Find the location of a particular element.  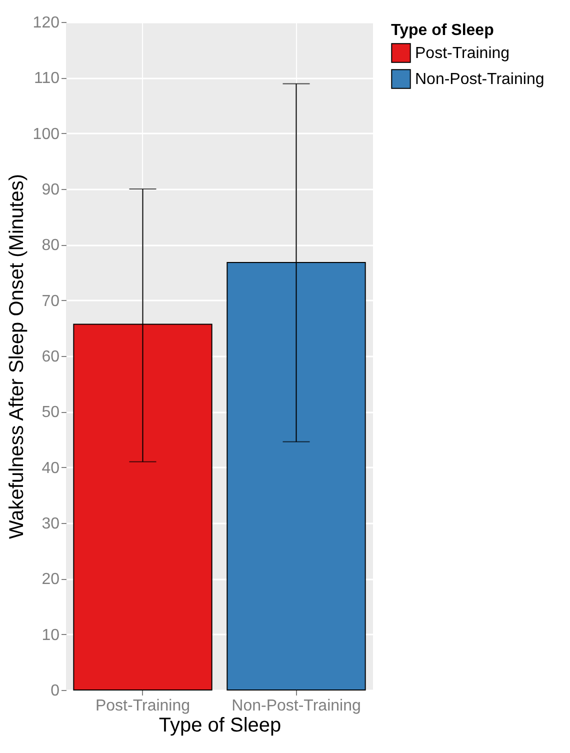

y-tick-label: 10 is located at coordinates (51, 635).